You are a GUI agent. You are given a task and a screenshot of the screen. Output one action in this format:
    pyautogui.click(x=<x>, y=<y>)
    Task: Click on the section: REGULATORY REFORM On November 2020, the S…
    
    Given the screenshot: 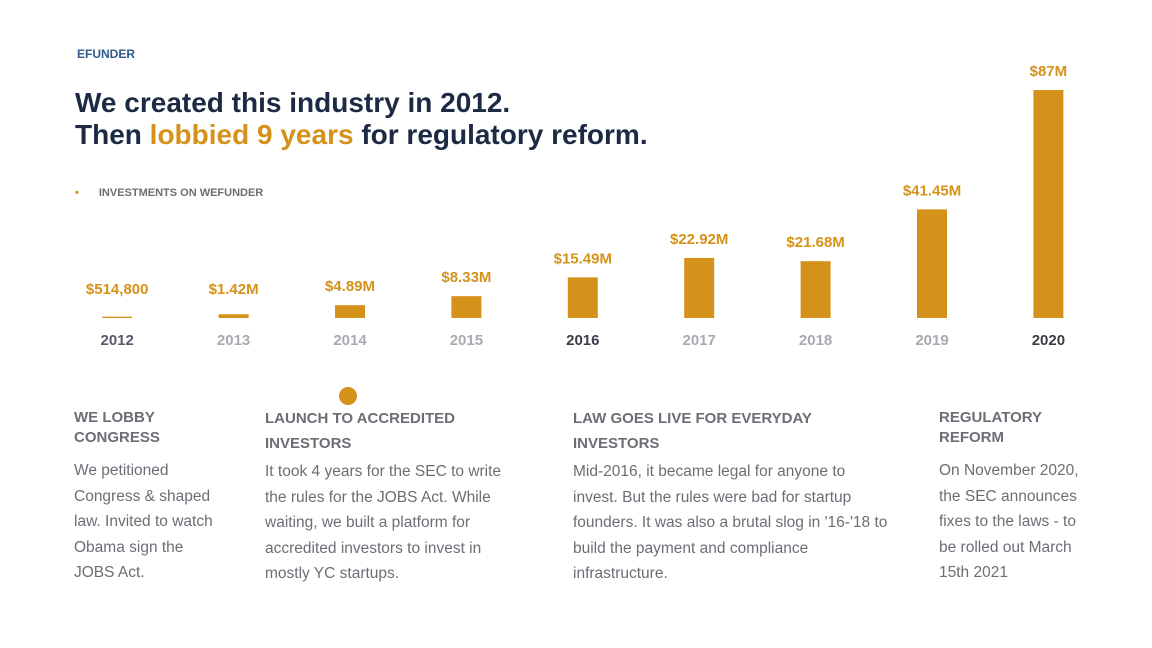 What is the action you would take?
    pyautogui.click(x=1011, y=497)
    